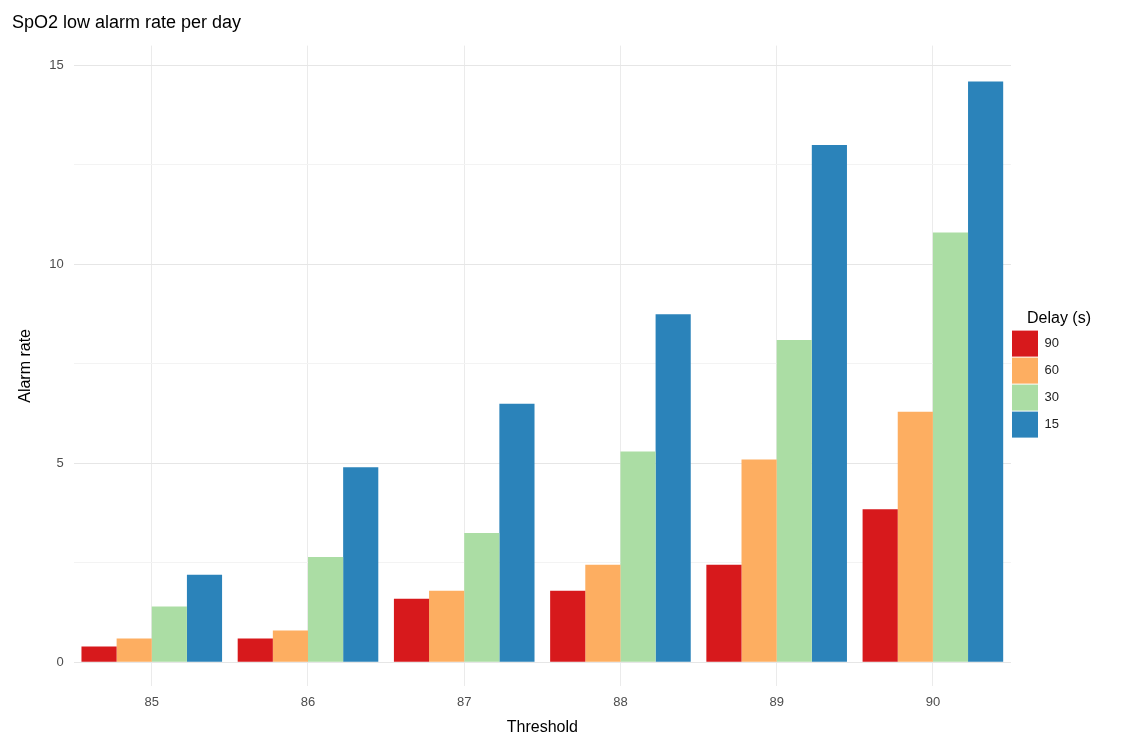 This screenshot has height=749, width=1123. What do you see at coordinates (127, 21) in the screenshot?
I see `chart-title: SpO2 low alarm rate per day` at bounding box center [127, 21].